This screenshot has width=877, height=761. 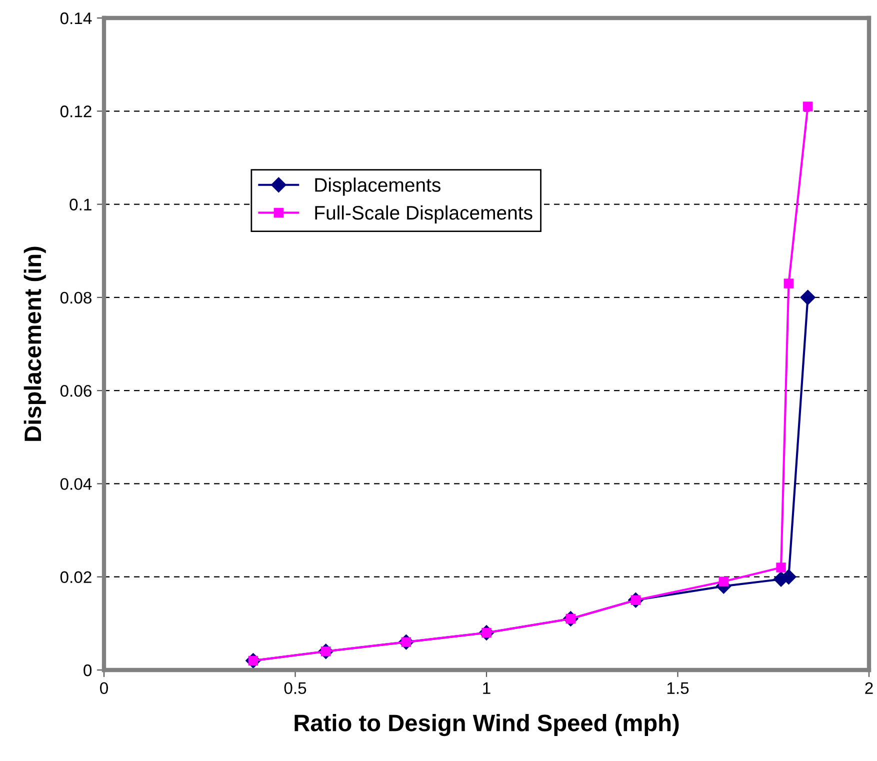 I want to click on y-tick-label: 0.12, so click(x=76, y=112).